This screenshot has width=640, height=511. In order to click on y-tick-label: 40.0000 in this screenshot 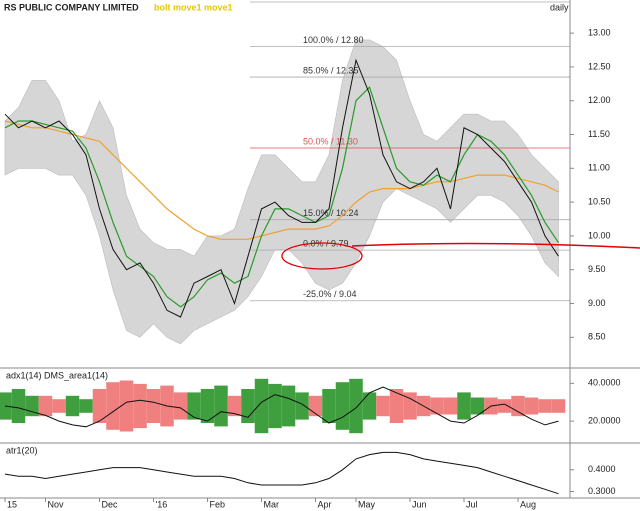, I will do `click(604, 383)`.